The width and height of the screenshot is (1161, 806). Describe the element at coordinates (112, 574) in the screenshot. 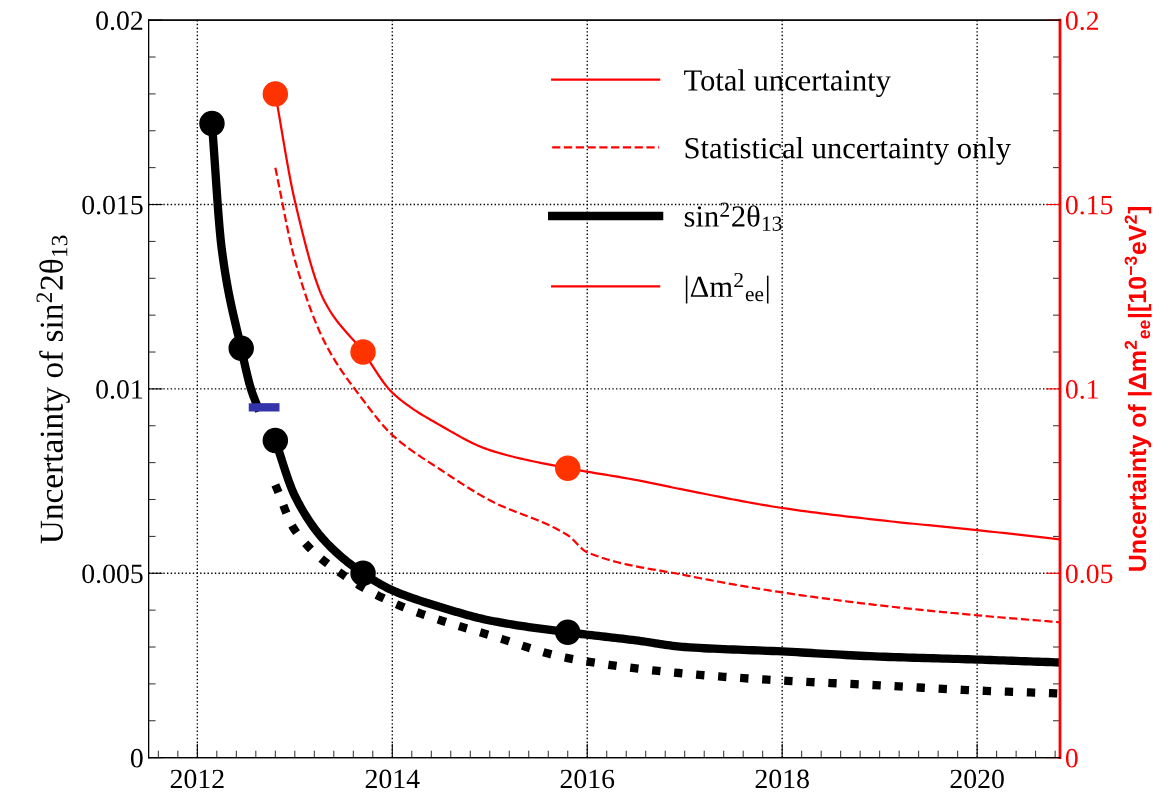

I see `y-tick-label: 0.005` at that location.